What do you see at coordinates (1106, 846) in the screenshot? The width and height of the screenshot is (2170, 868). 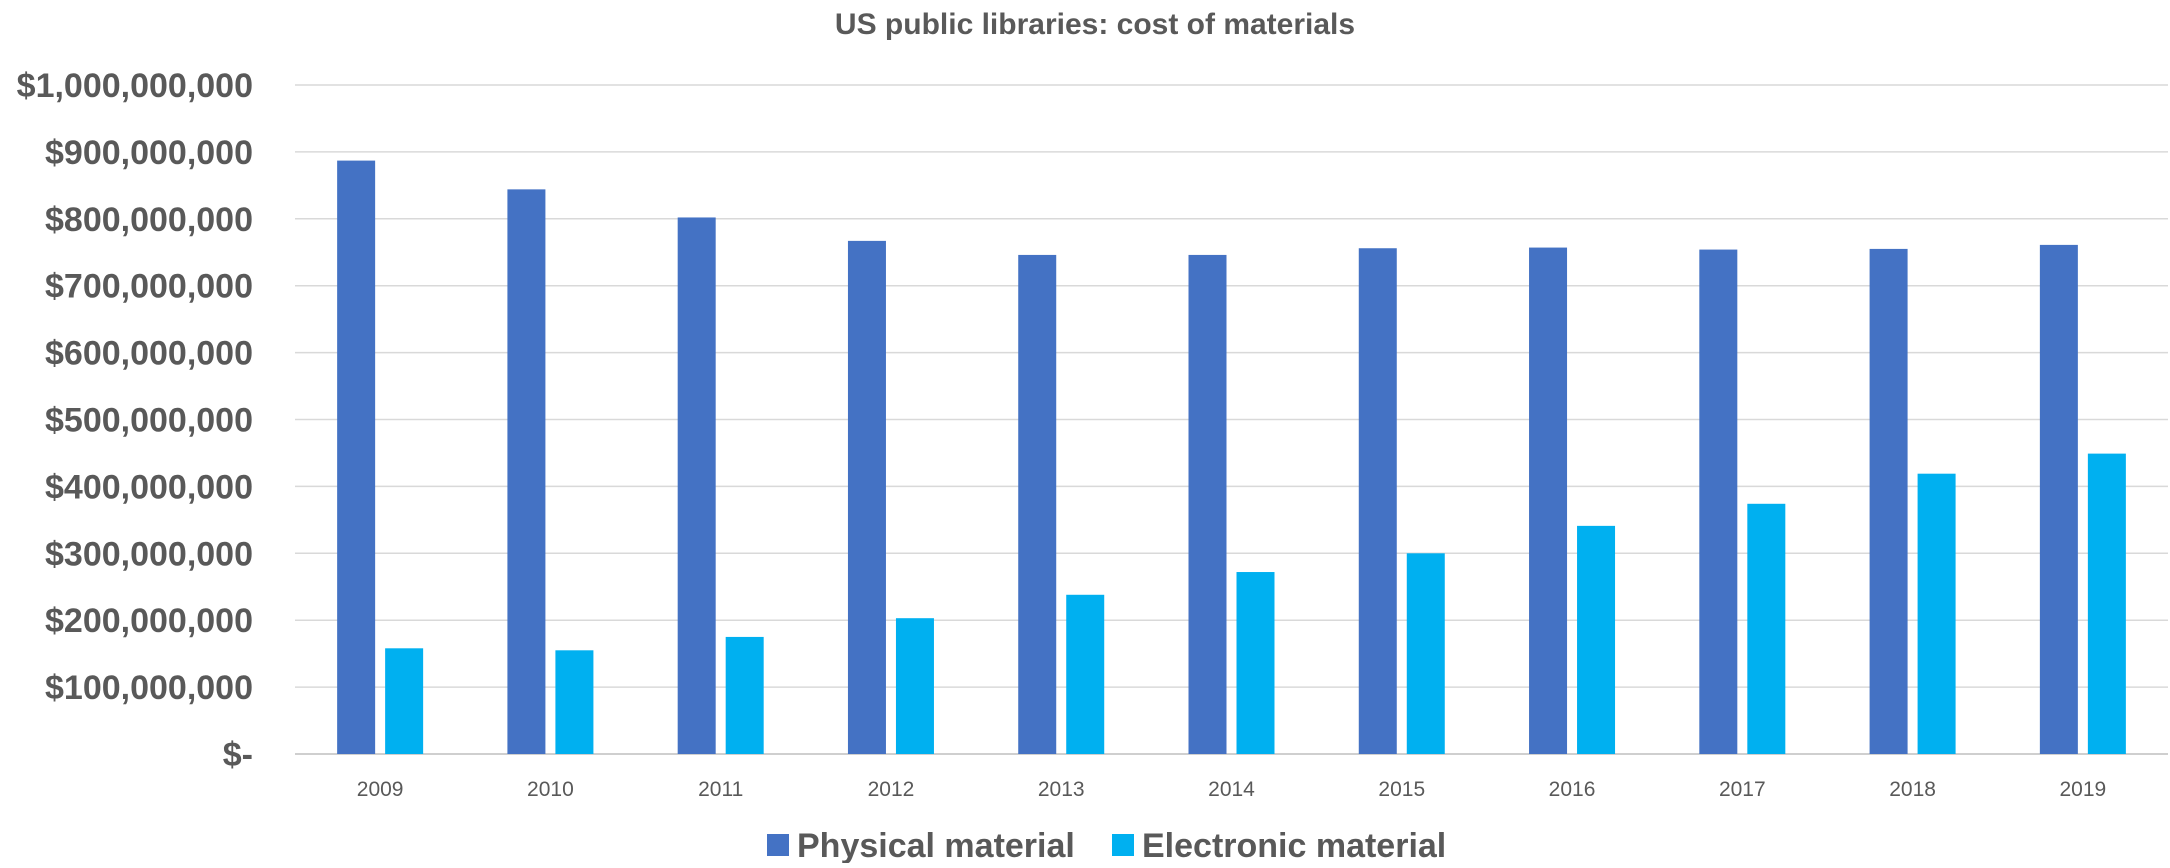 I see `legend: Physical material Electronic material` at bounding box center [1106, 846].